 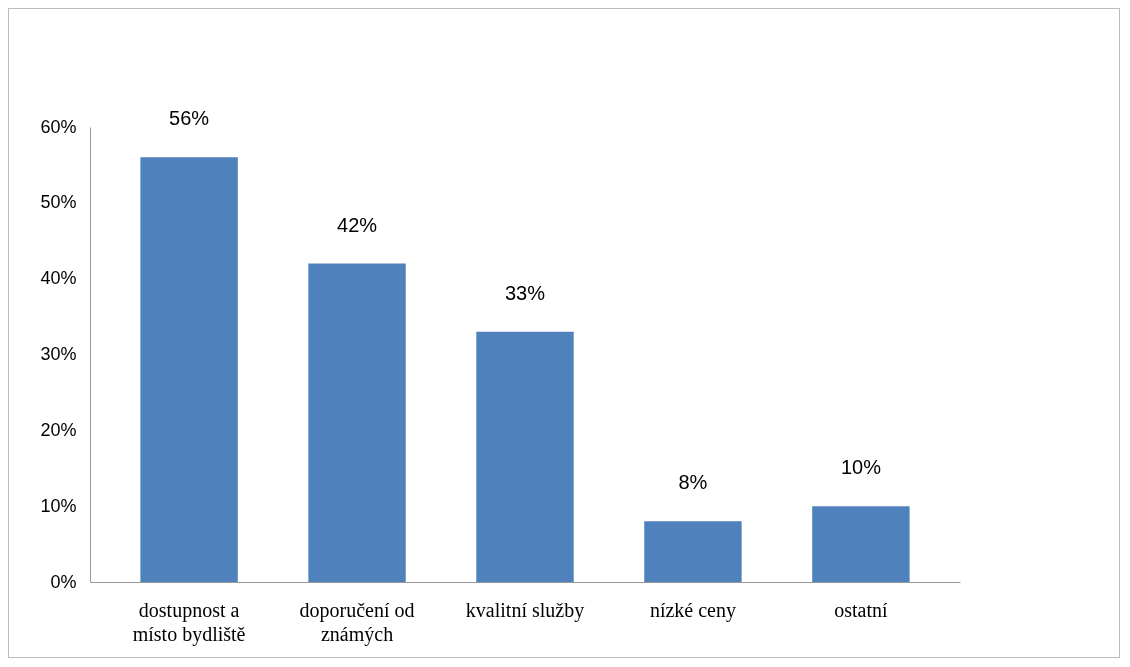 I want to click on data-label: 42%, so click(x=357, y=224).